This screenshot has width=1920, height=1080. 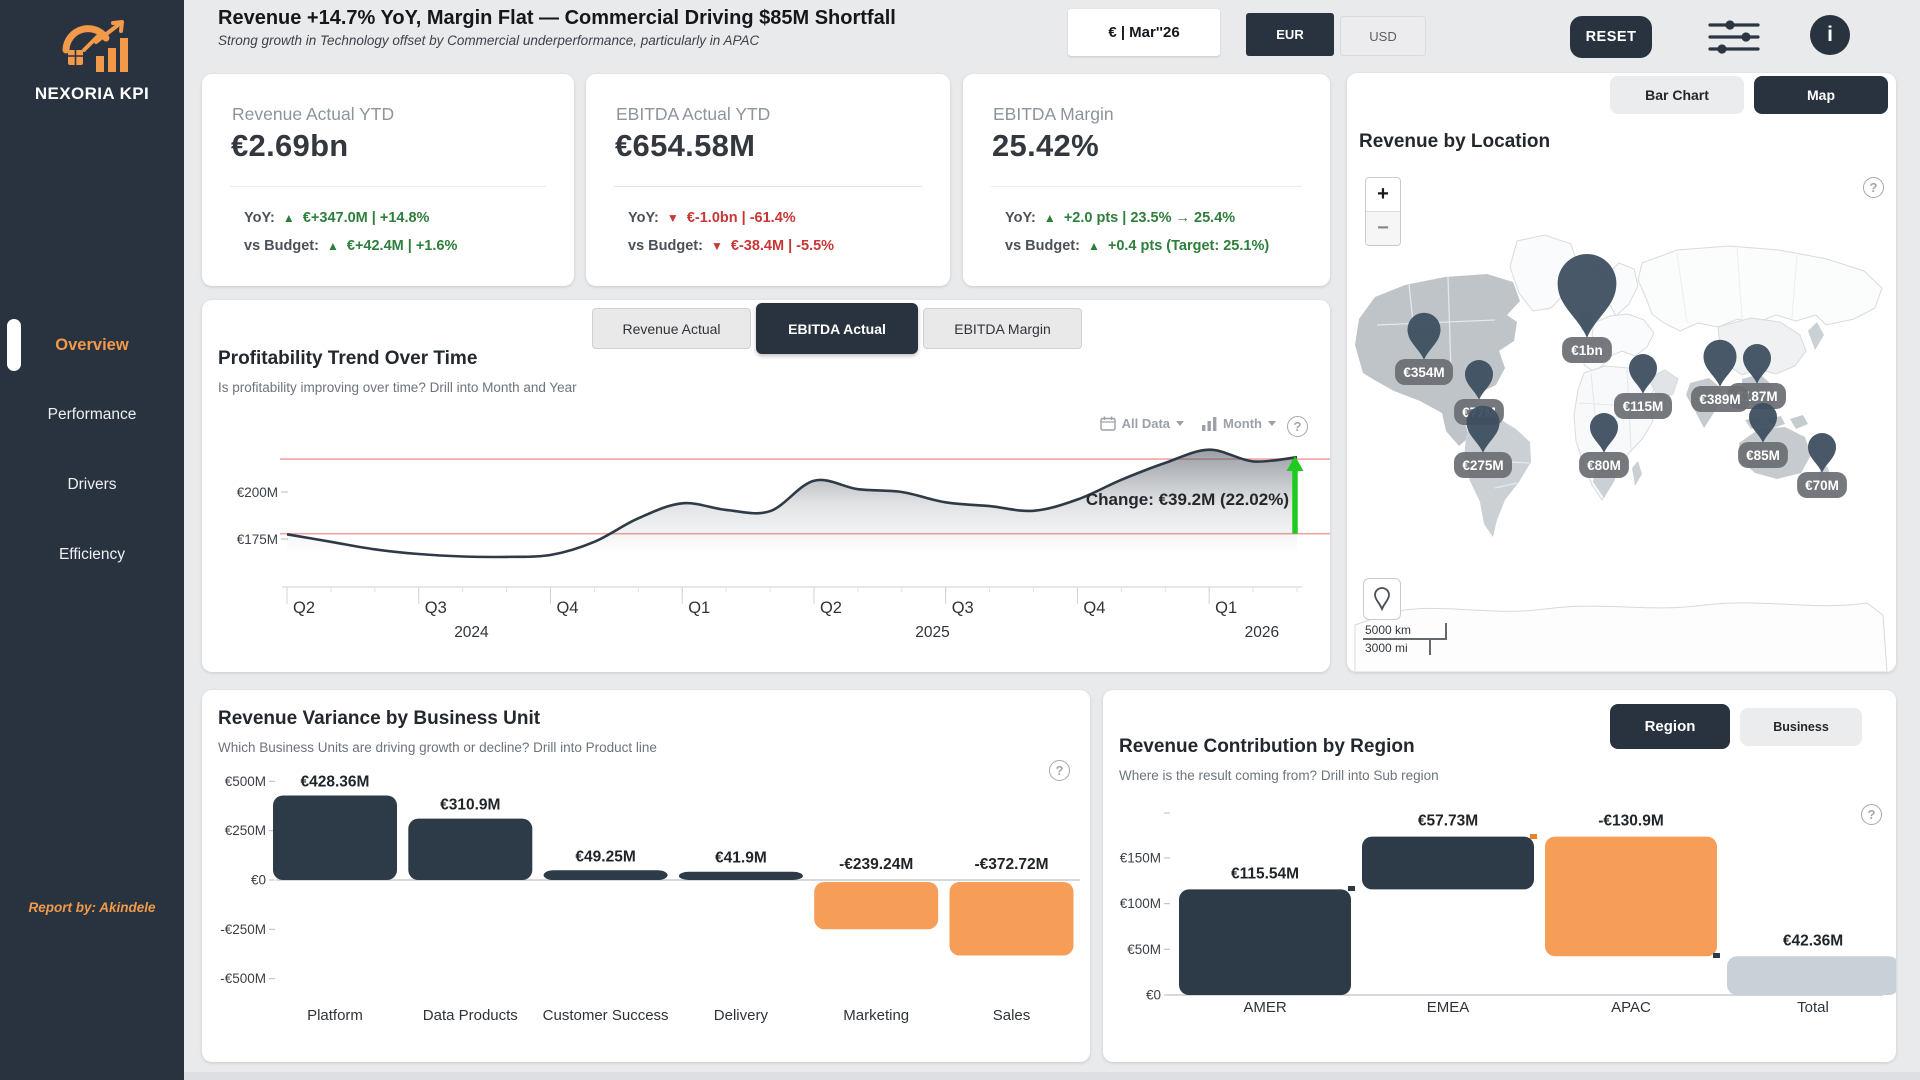 I want to click on svg-text: €200M, so click(x=257, y=492).